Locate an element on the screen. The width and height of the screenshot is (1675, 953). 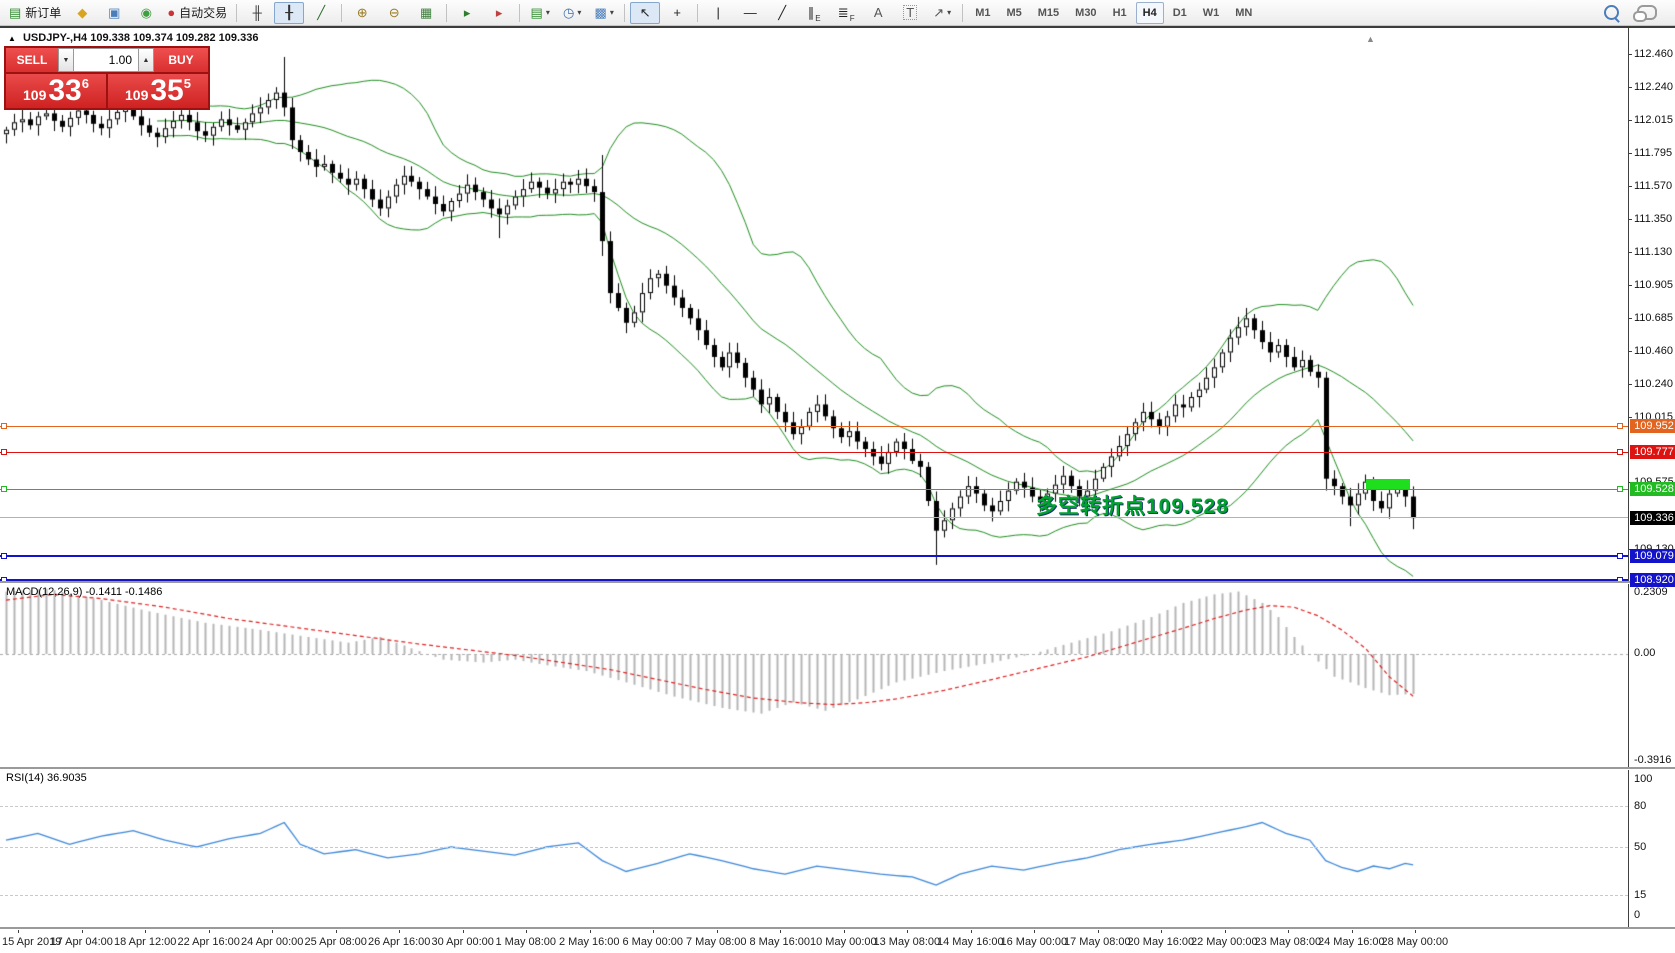
sell-price-display: 109 33 6 is located at coordinates (56, 91).